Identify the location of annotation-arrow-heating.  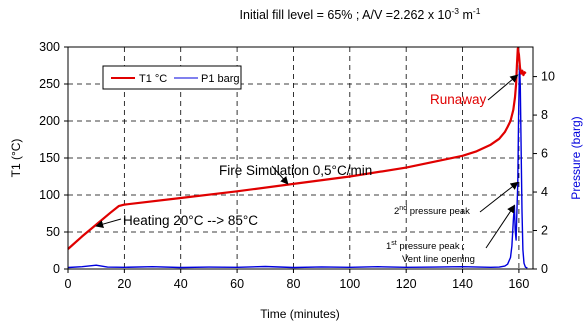
(108, 223).